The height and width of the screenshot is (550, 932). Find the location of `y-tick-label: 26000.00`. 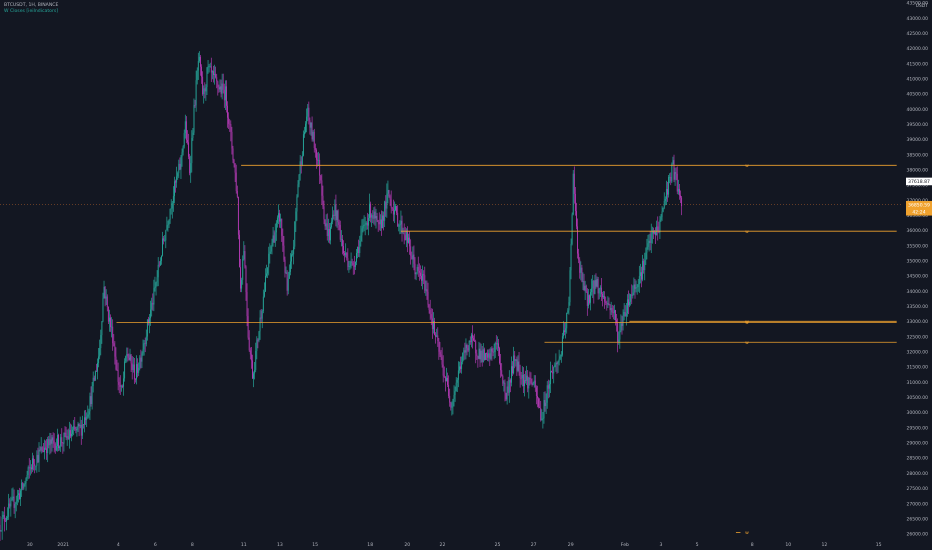

y-tick-label: 26000.00 is located at coordinates (918, 535).